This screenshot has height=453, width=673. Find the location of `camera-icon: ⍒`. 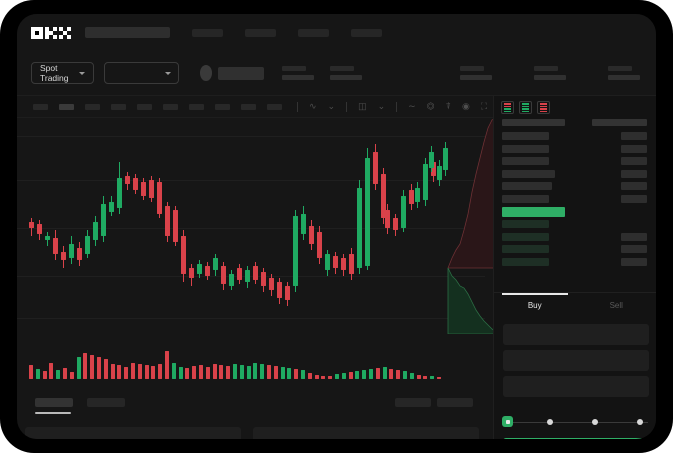

camera-icon: ⍒ is located at coordinates (448, 106).